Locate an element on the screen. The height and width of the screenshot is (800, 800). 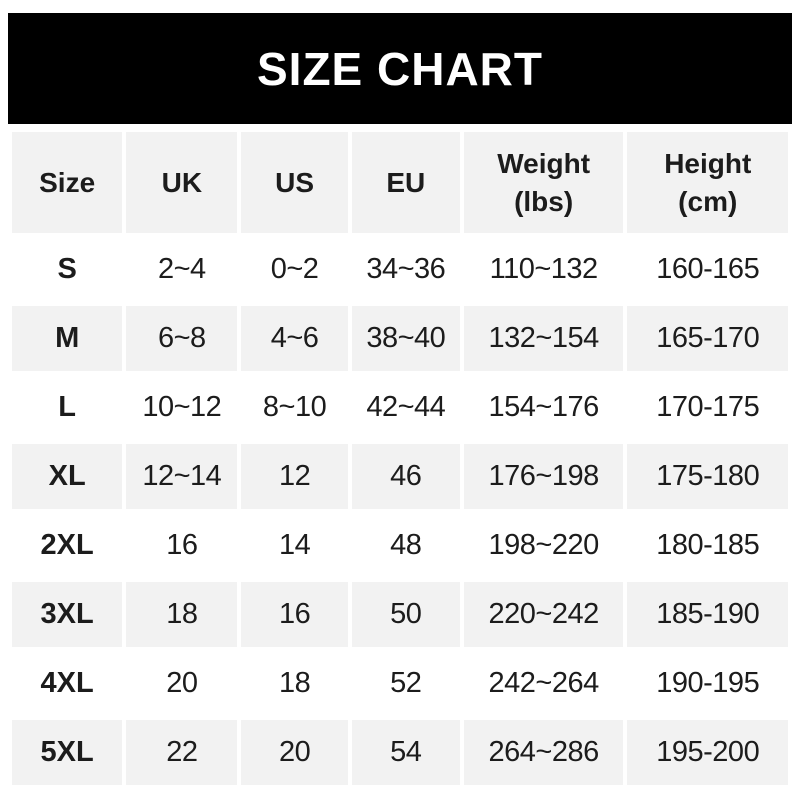
cell-eu: 34~36 is located at coordinates (405, 269).